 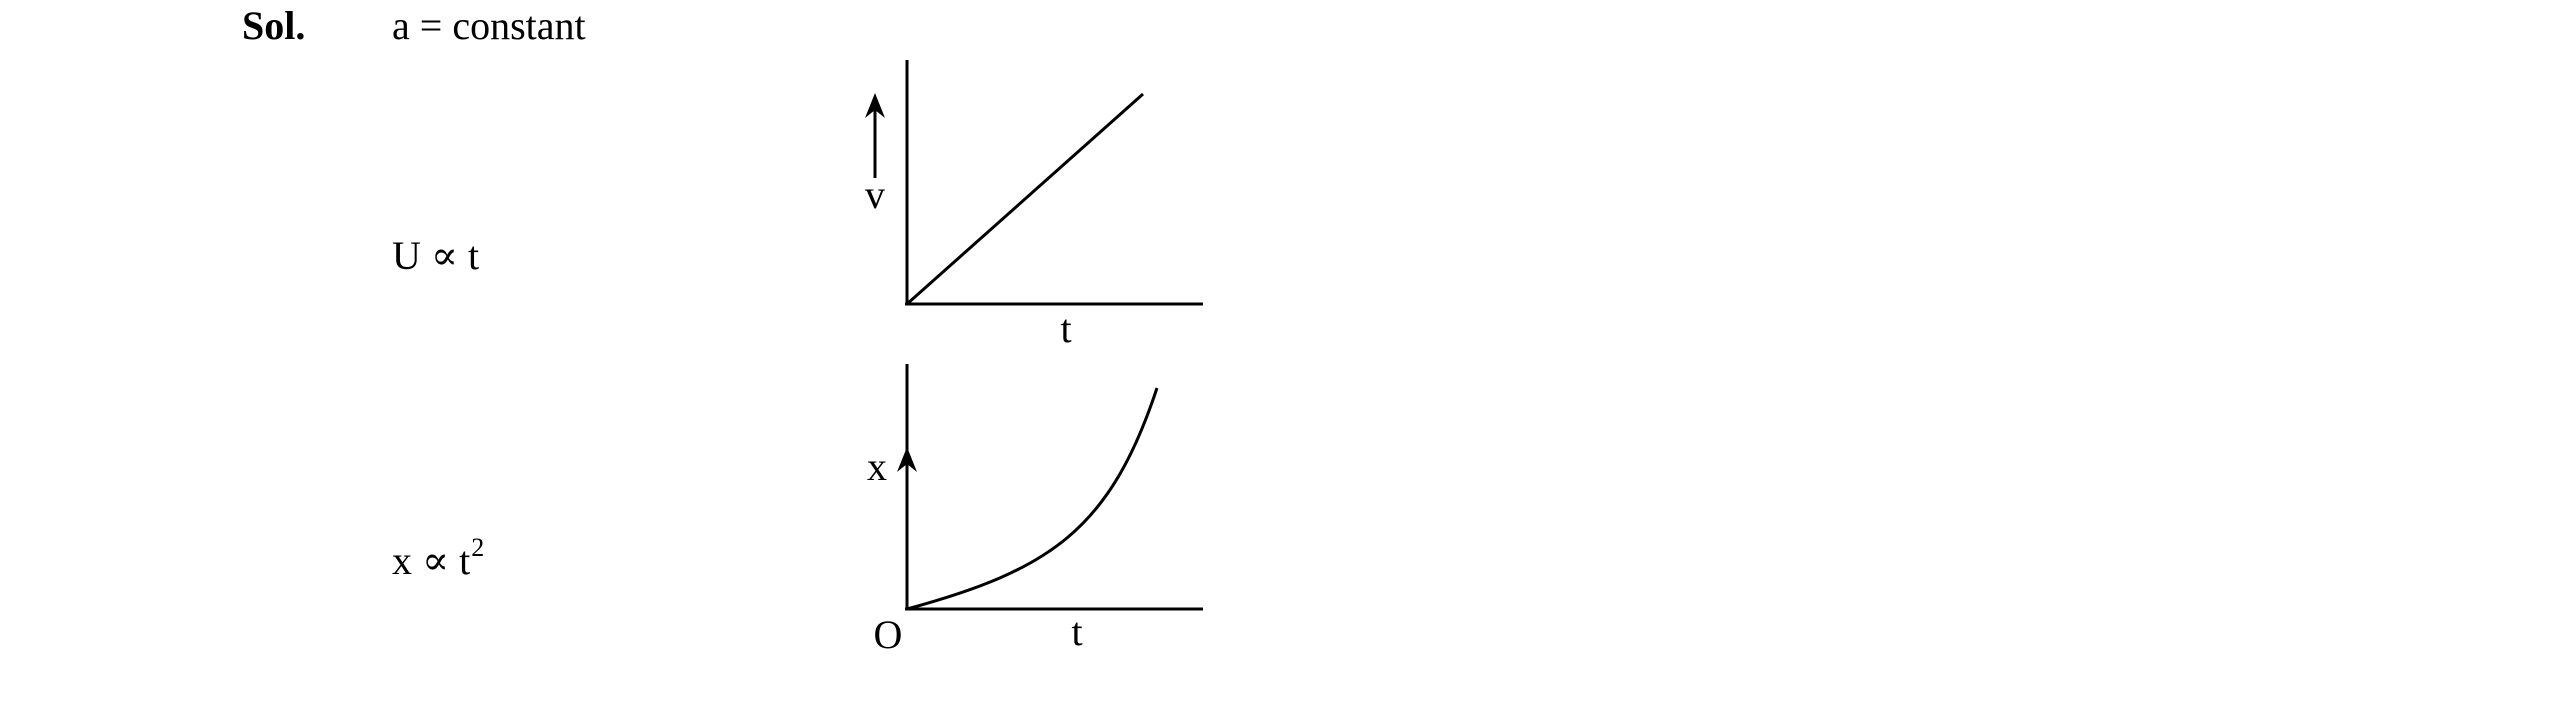 What do you see at coordinates (431, 560) in the screenshot?
I see `position-relation-base: x ∝ t` at bounding box center [431, 560].